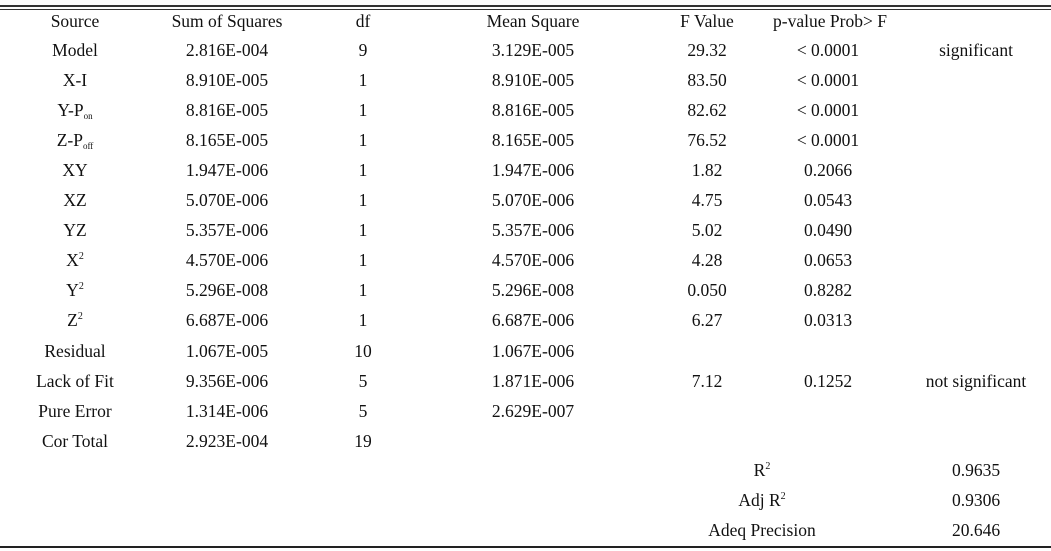 The image size is (1051, 551). I want to click on source-term: Pure Error, so click(75, 410).